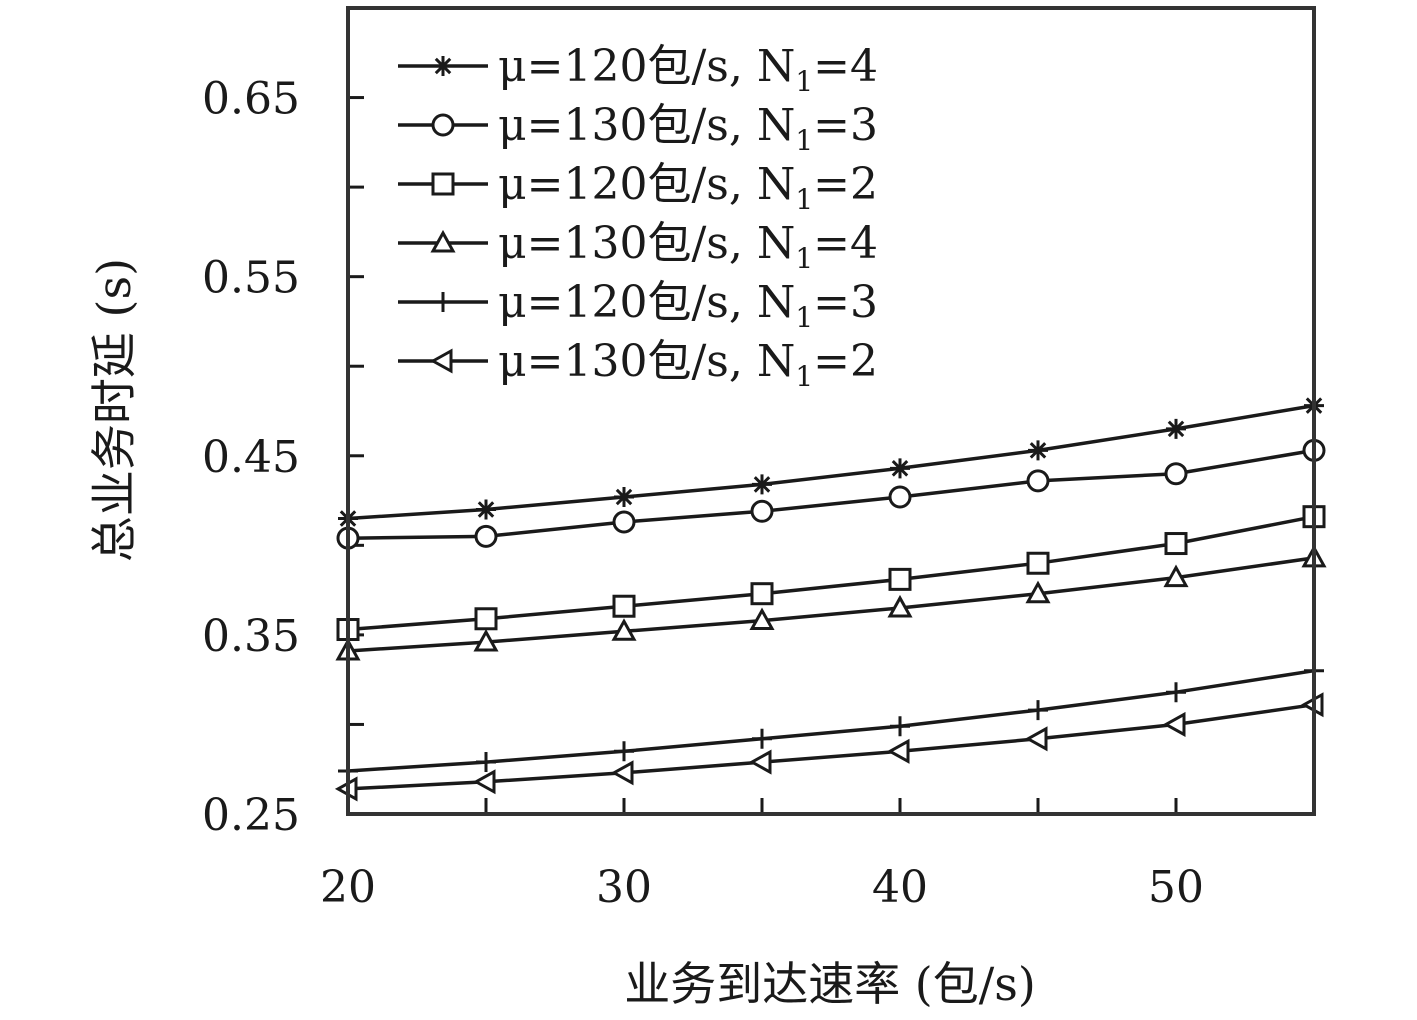 This screenshot has height=1020, width=1417. What do you see at coordinates (688, 128) in the screenshot?
I see `legend-label: μ=130包/s, N1=3` at bounding box center [688, 128].